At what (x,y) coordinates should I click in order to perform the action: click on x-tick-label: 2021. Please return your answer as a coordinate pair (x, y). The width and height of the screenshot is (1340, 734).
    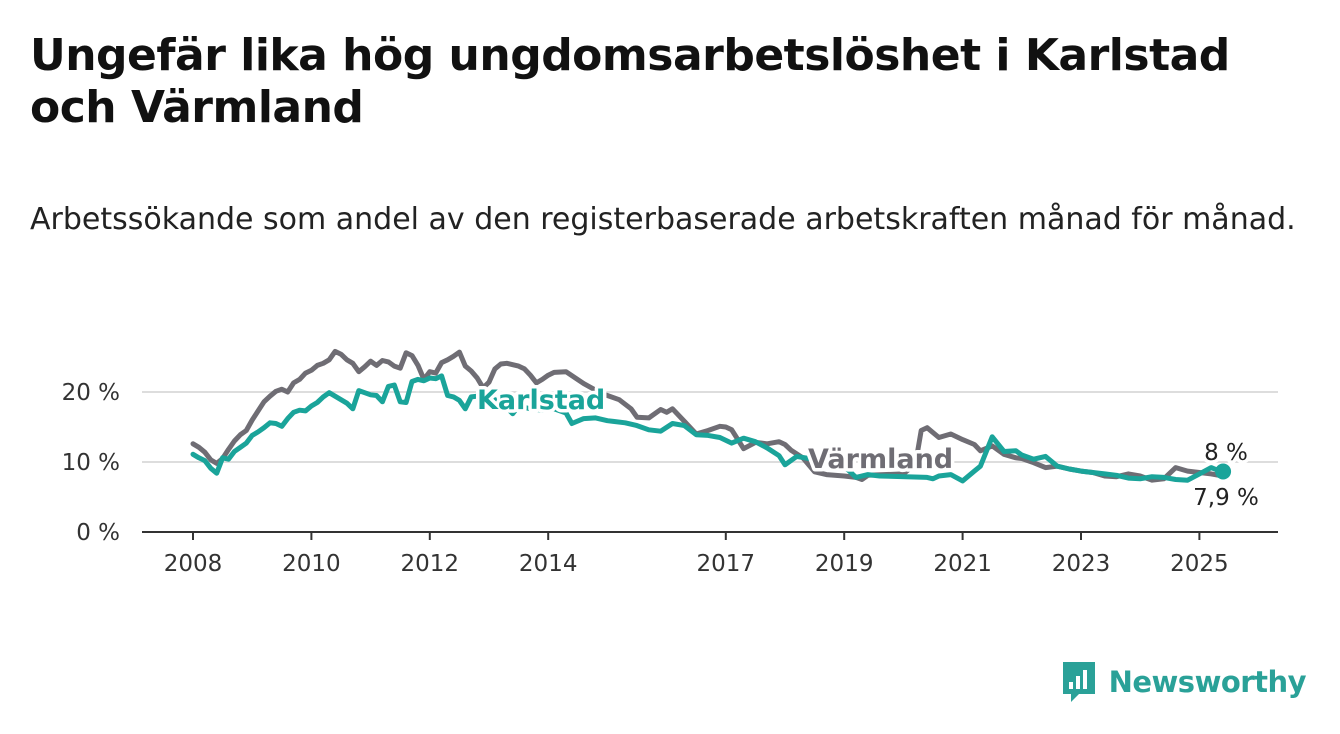
    Looking at the image, I should click on (962, 564).